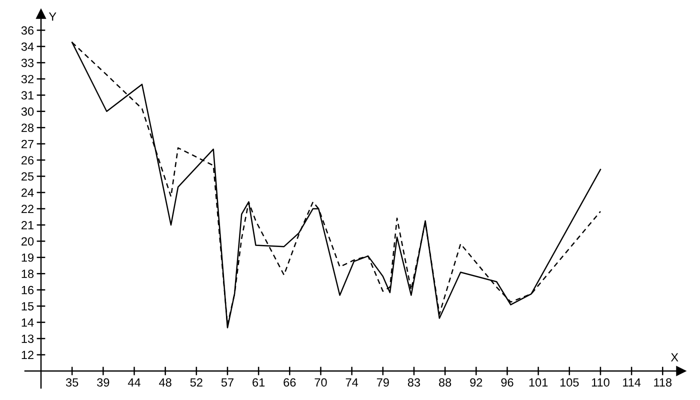 Image resolution: width=700 pixels, height=400 pixels. I want to click on y-tick-label: 33, so click(27, 63).